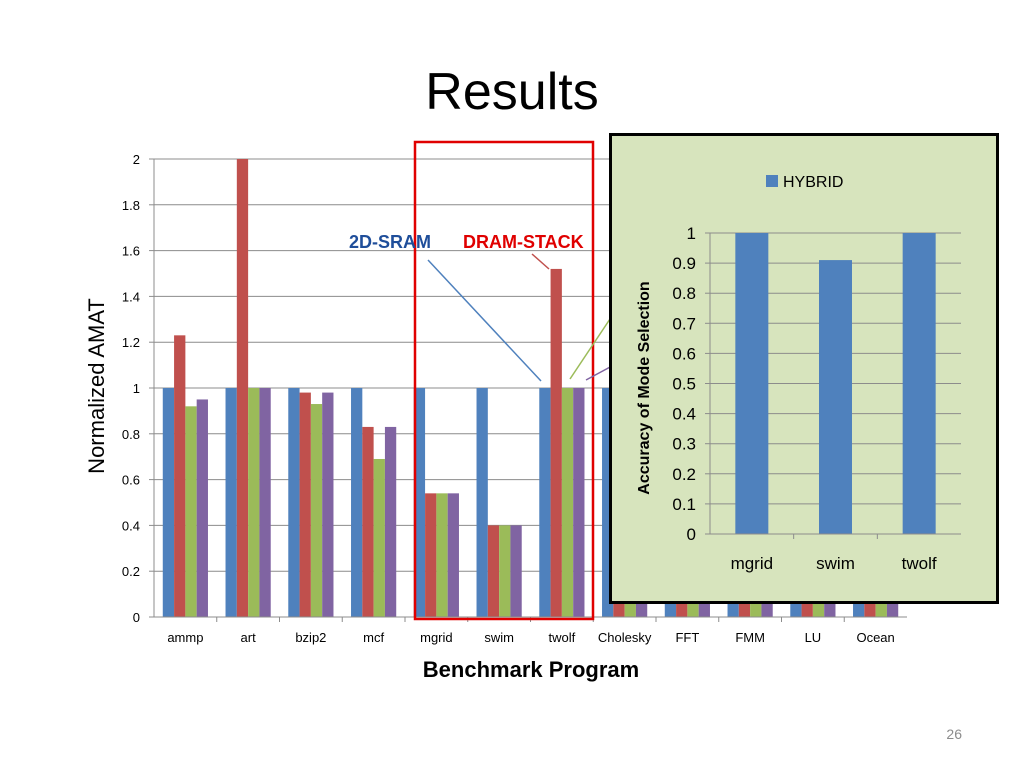  I want to click on annotation-2d-sram: 2D-SRAM, so click(390, 242).